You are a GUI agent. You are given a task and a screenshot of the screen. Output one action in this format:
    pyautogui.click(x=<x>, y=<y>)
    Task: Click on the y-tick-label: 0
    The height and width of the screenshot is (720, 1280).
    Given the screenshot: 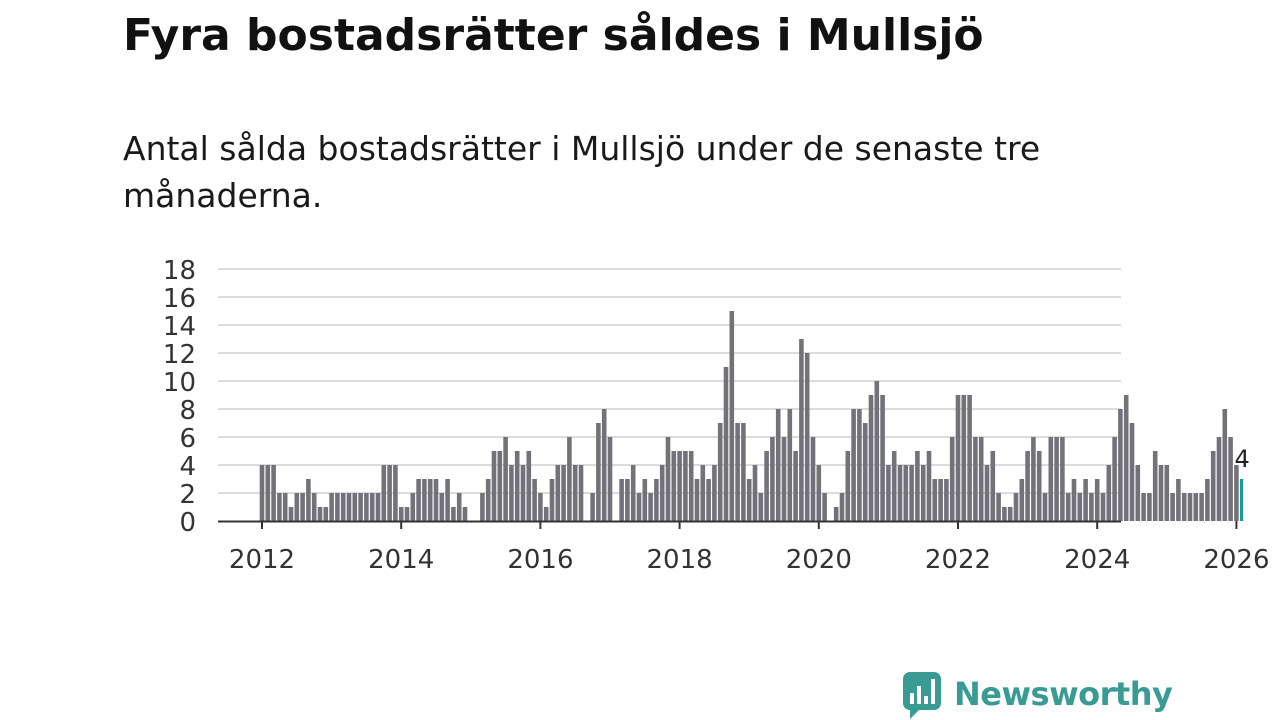 What is the action you would take?
    pyautogui.click(x=187, y=523)
    